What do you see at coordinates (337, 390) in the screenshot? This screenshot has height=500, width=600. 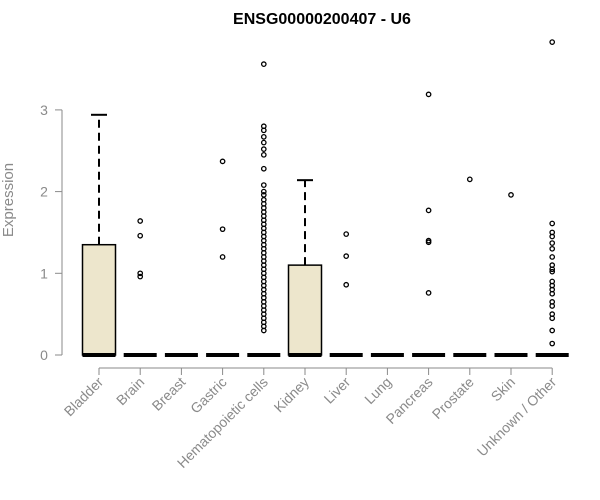 I see `x-tick-label: Liver` at bounding box center [337, 390].